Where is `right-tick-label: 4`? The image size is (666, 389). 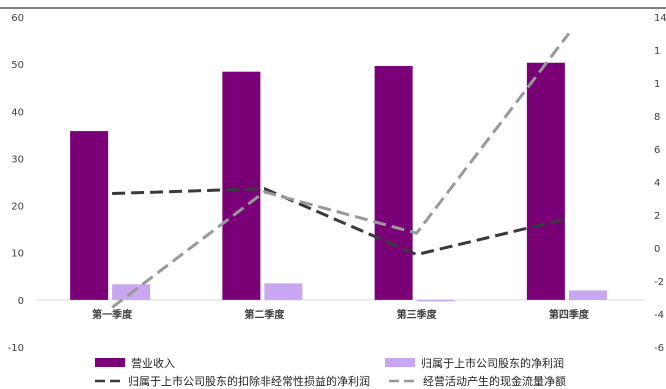 right-tick-label: 4 is located at coordinates (657, 183).